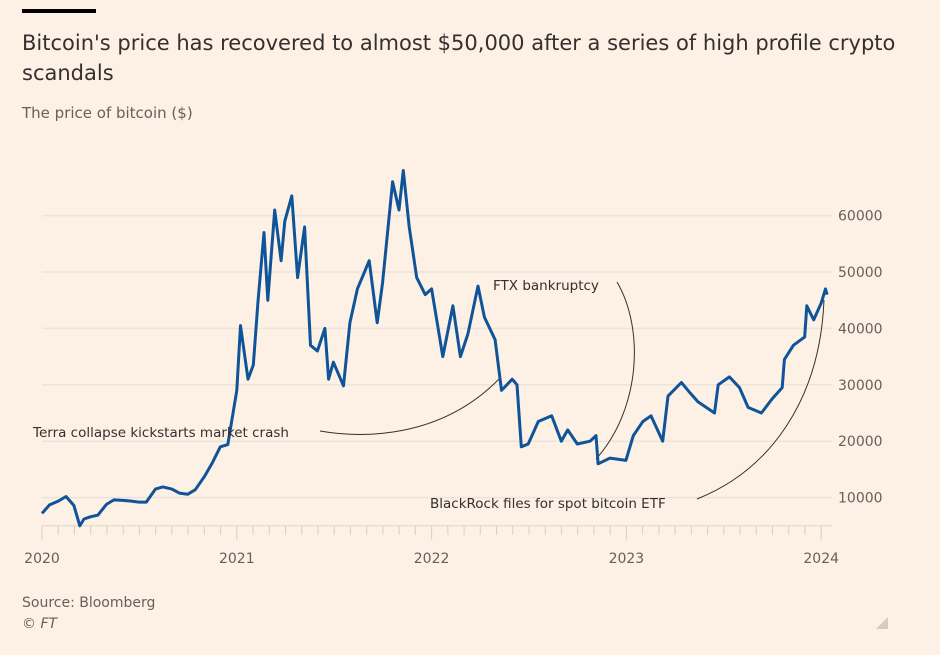  I want to click on copyright: © FT, so click(40, 624).